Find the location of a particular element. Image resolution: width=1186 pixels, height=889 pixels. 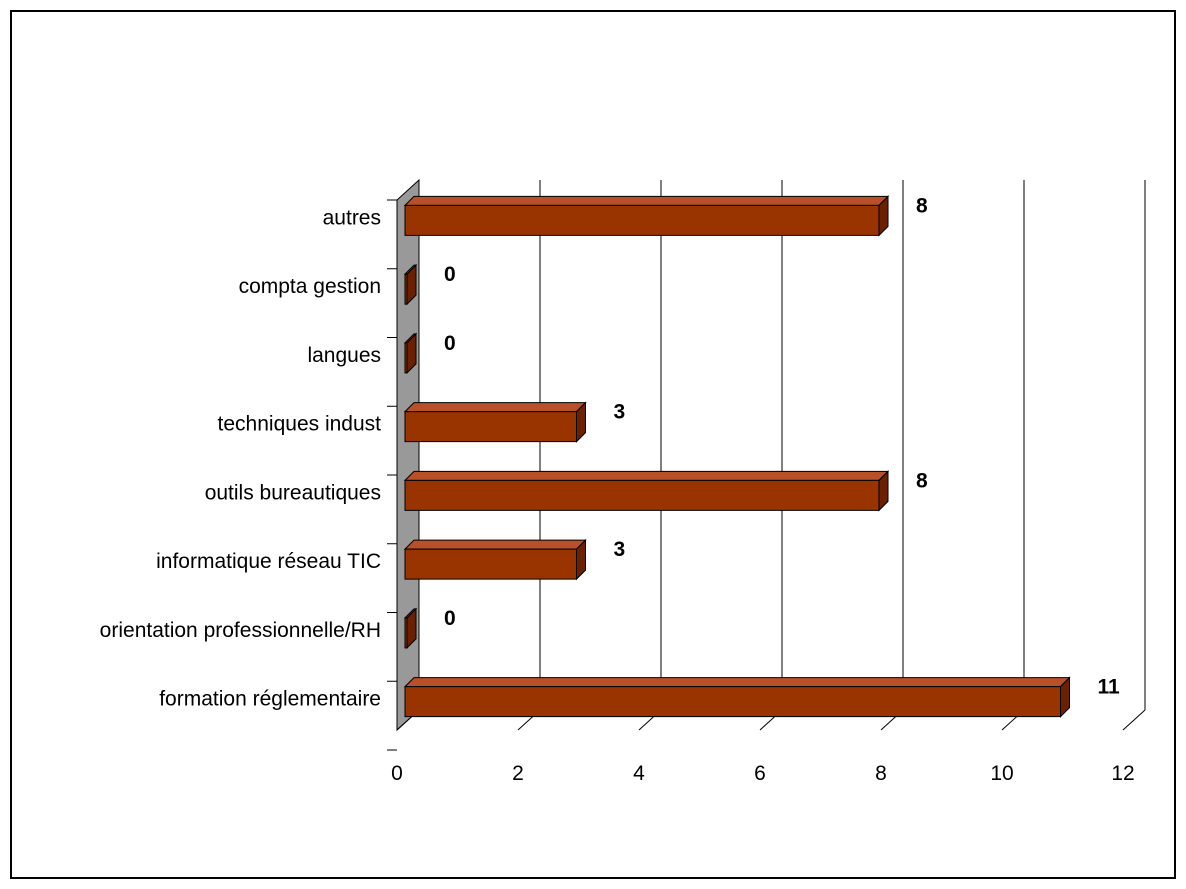

x-tick-label: 10 is located at coordinates (1001, 773).